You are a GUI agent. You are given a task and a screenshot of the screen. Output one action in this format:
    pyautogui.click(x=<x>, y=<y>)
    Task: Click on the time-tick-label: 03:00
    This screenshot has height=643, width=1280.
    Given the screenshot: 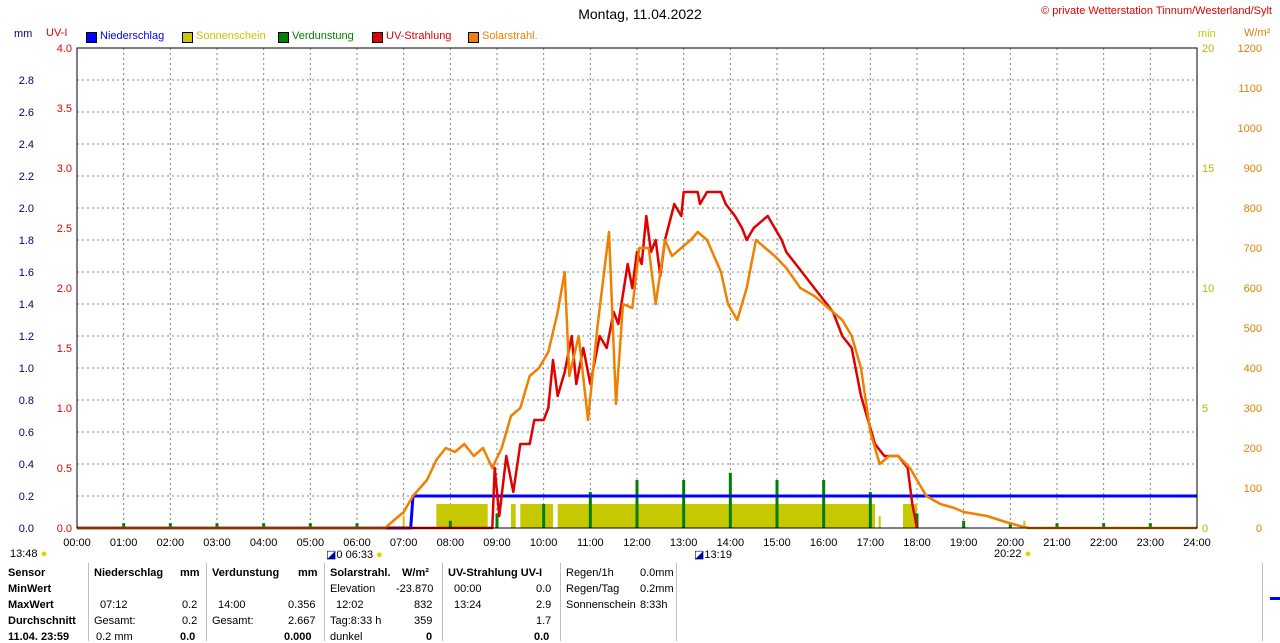 What is the action you would take?
    pyautogui.click(x=217, y=543)
    